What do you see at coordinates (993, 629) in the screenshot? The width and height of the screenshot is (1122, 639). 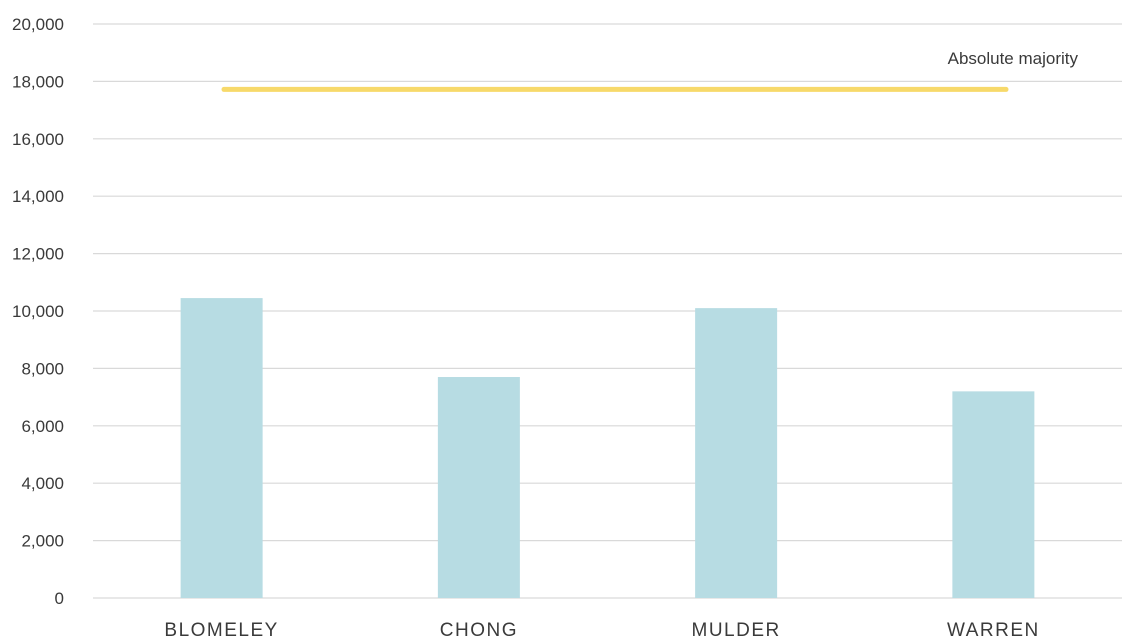 I see `x-category-label: WARREN` at bounding box center [993, 629].